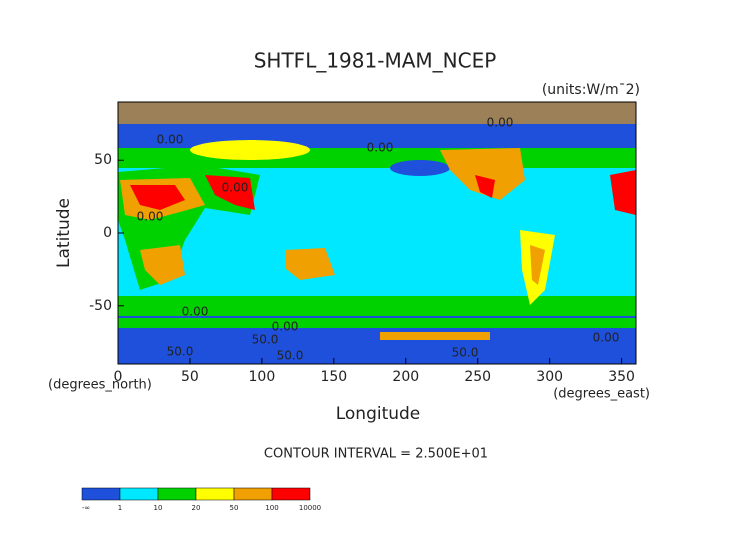 This screenshot has height=536, width=752. I want to click on y-axis-label: Latitude, so click(64, 233).